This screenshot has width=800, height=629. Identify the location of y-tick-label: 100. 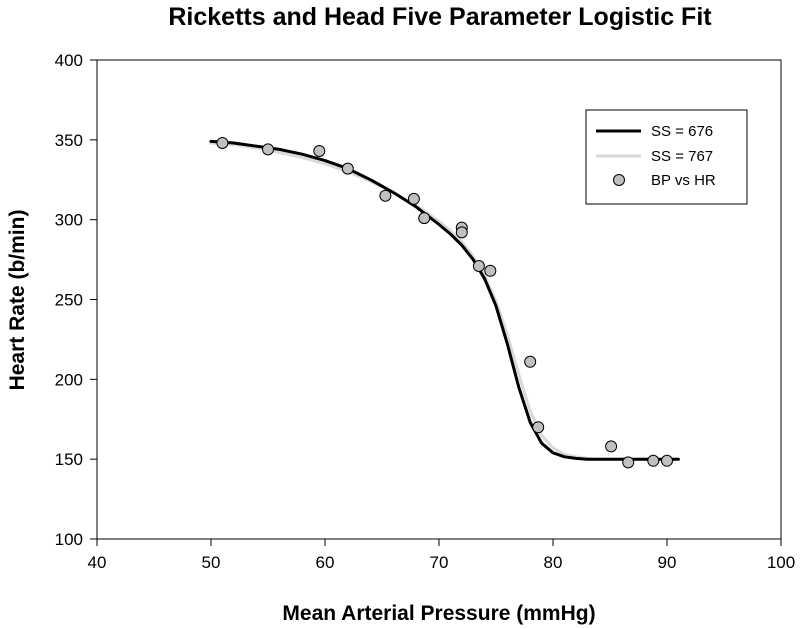
(69, 539).